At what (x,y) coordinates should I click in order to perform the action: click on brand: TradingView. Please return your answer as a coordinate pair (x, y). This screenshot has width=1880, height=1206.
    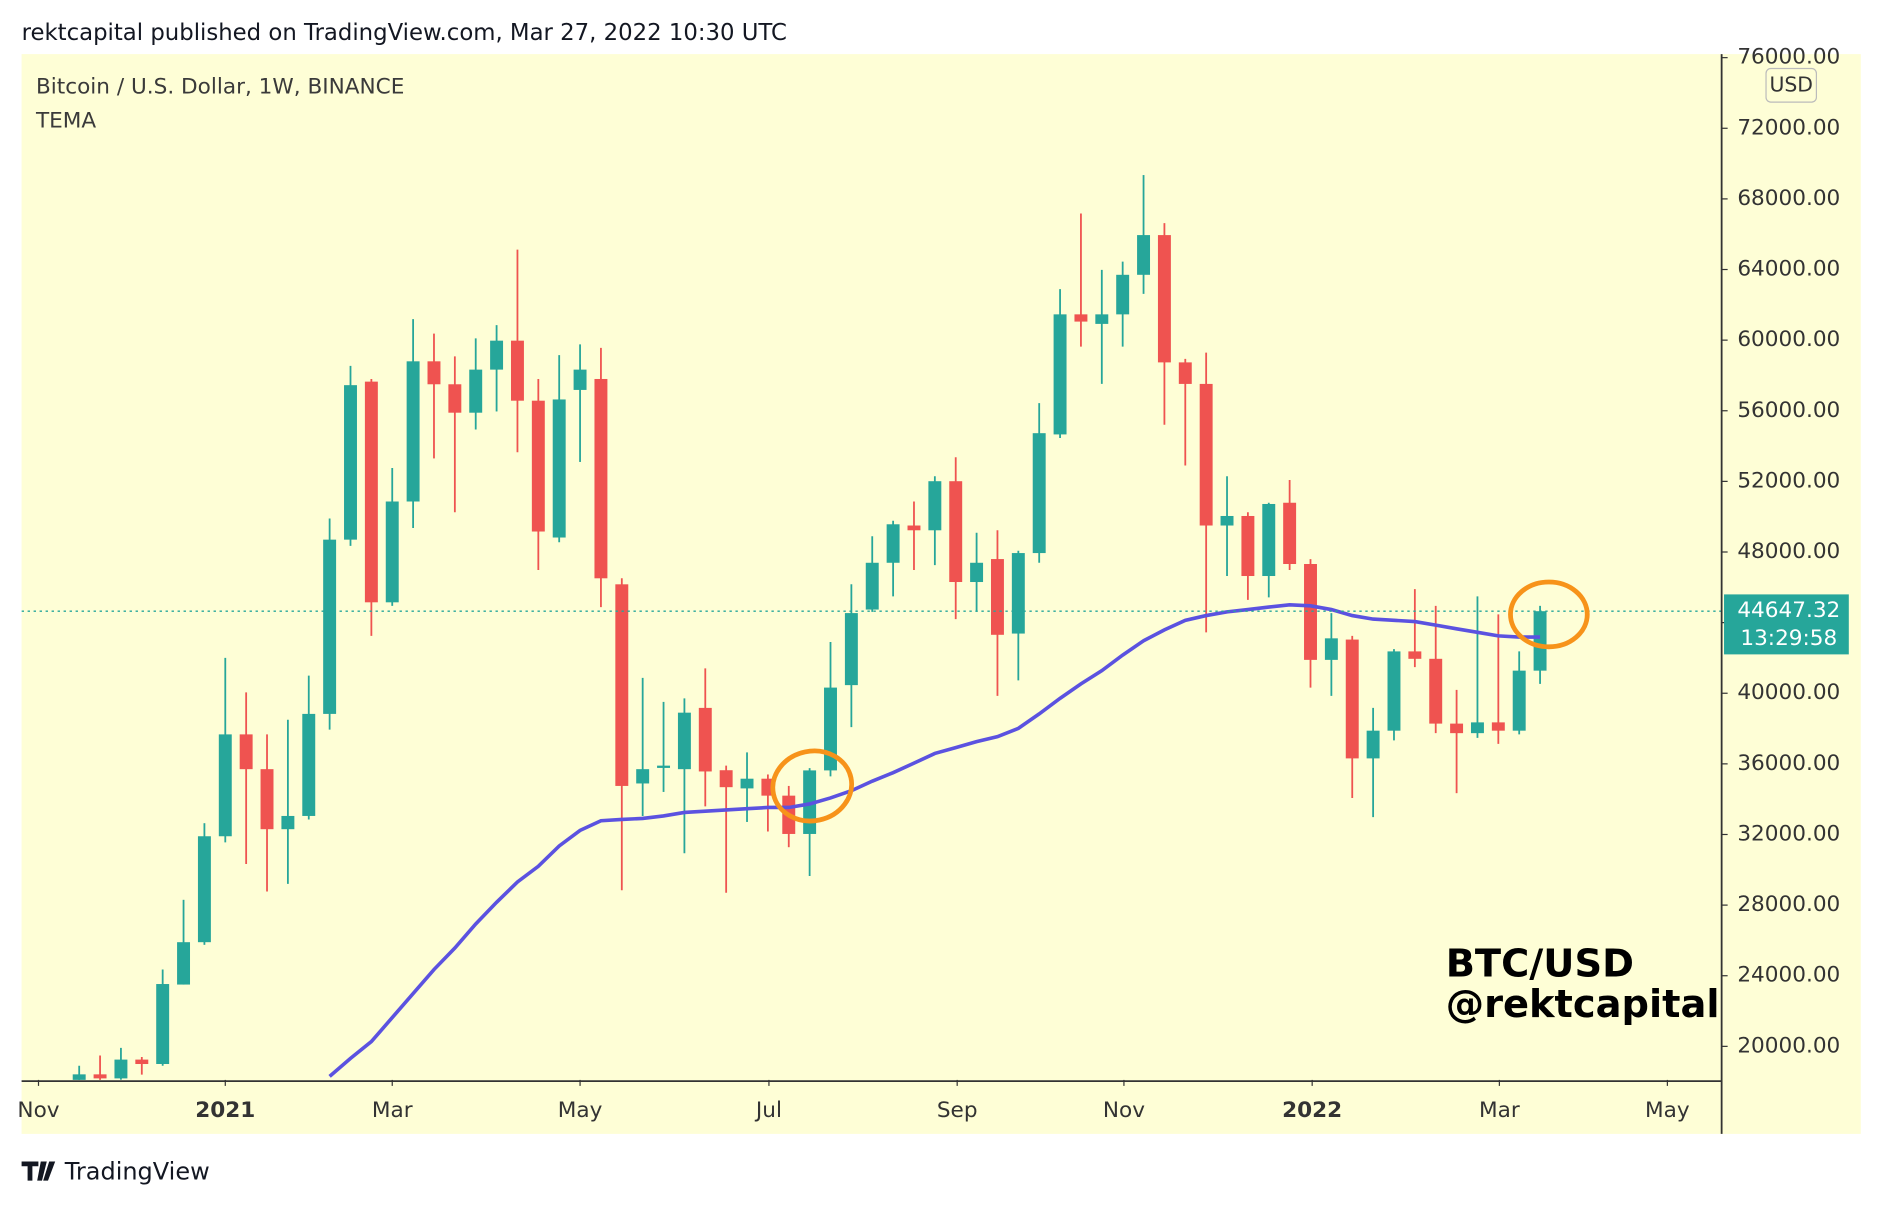
    Looking at the image, I should click on (115, 1171).